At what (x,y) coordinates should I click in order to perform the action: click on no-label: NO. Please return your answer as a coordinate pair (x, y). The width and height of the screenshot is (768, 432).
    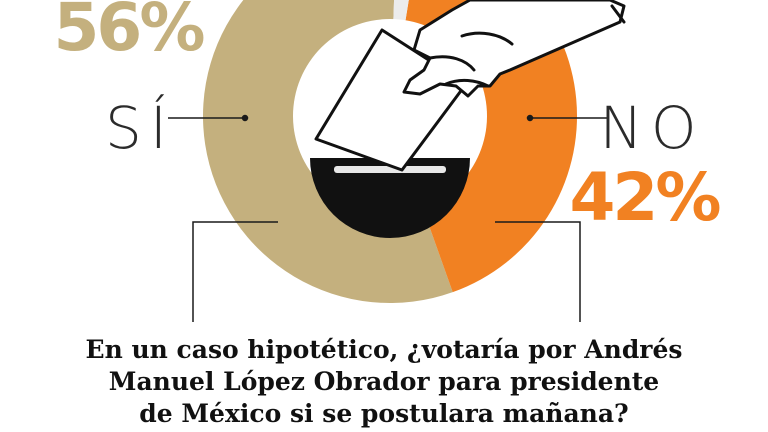
    Looking at the image, I should click on (651, 128).